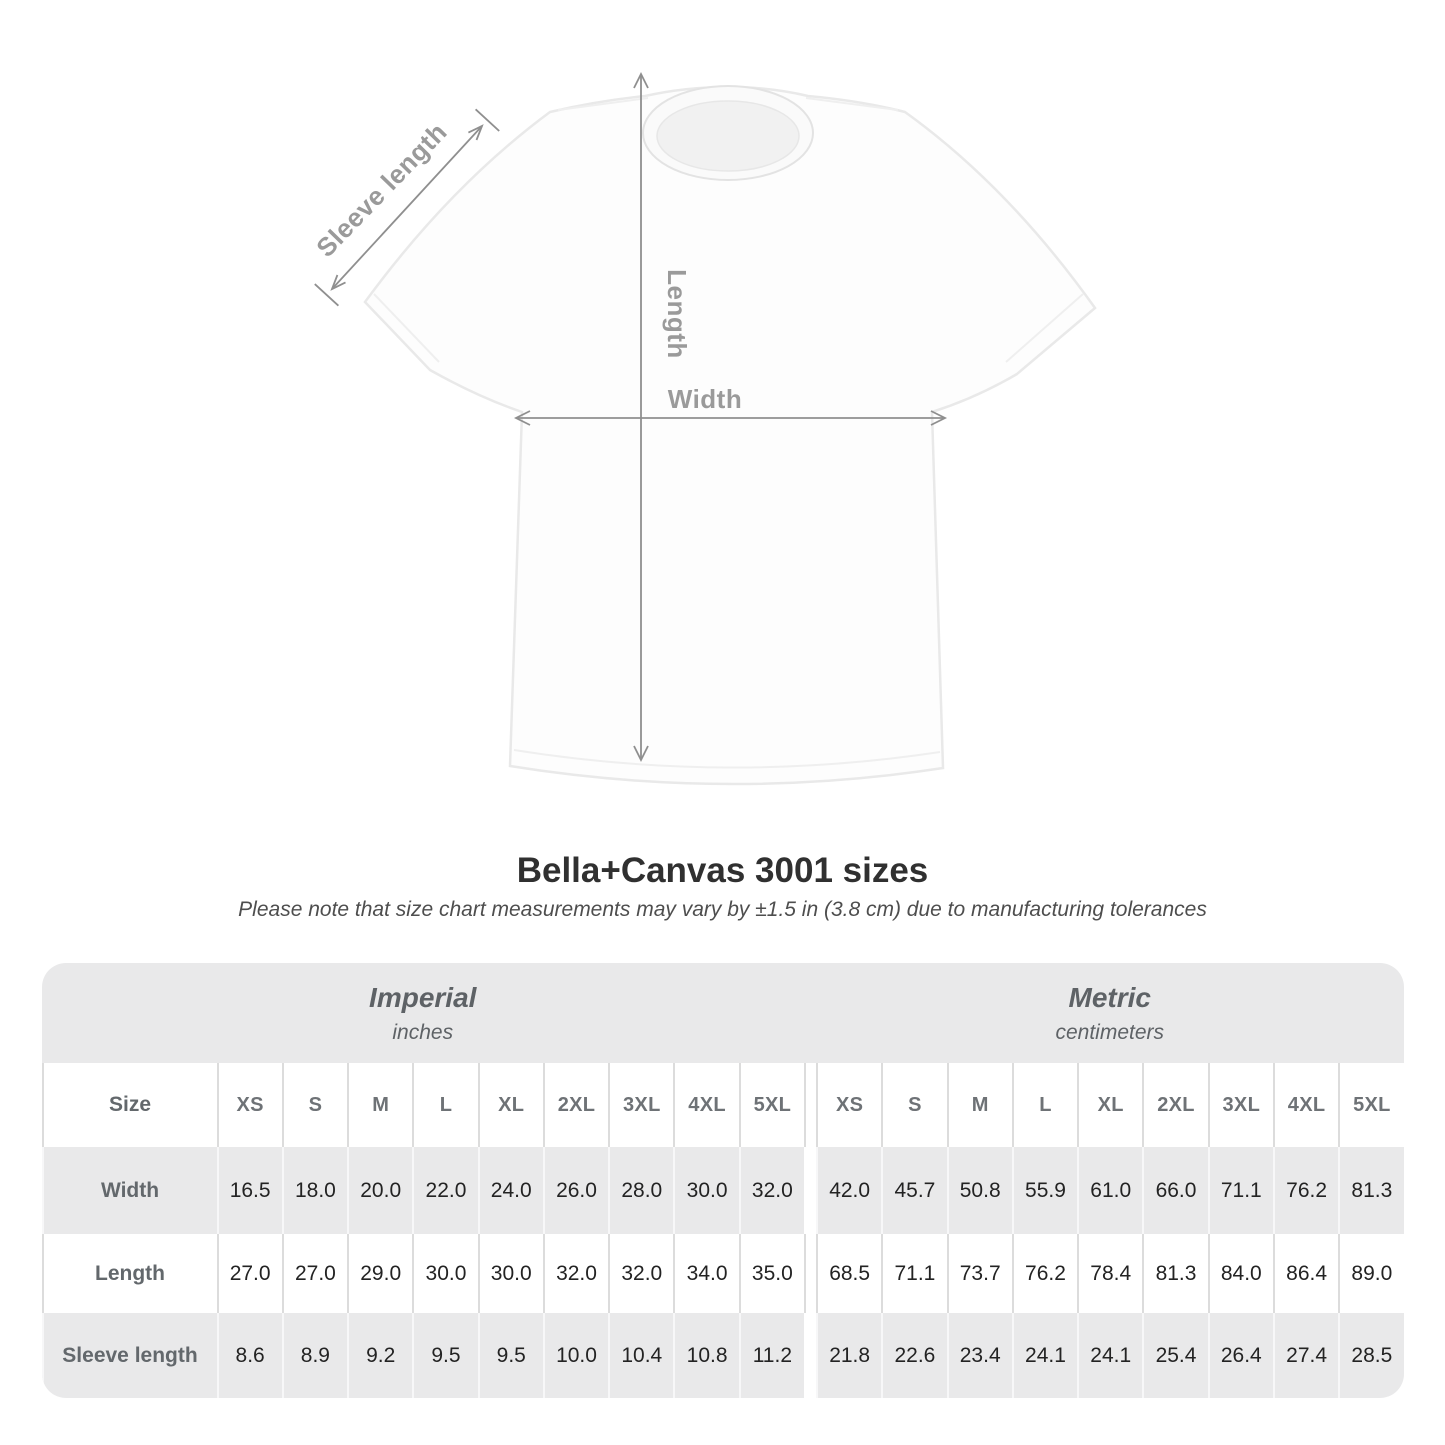  I want to click on unit-header-row: Imperial inches Metric centimeters, so click(722, 1013).